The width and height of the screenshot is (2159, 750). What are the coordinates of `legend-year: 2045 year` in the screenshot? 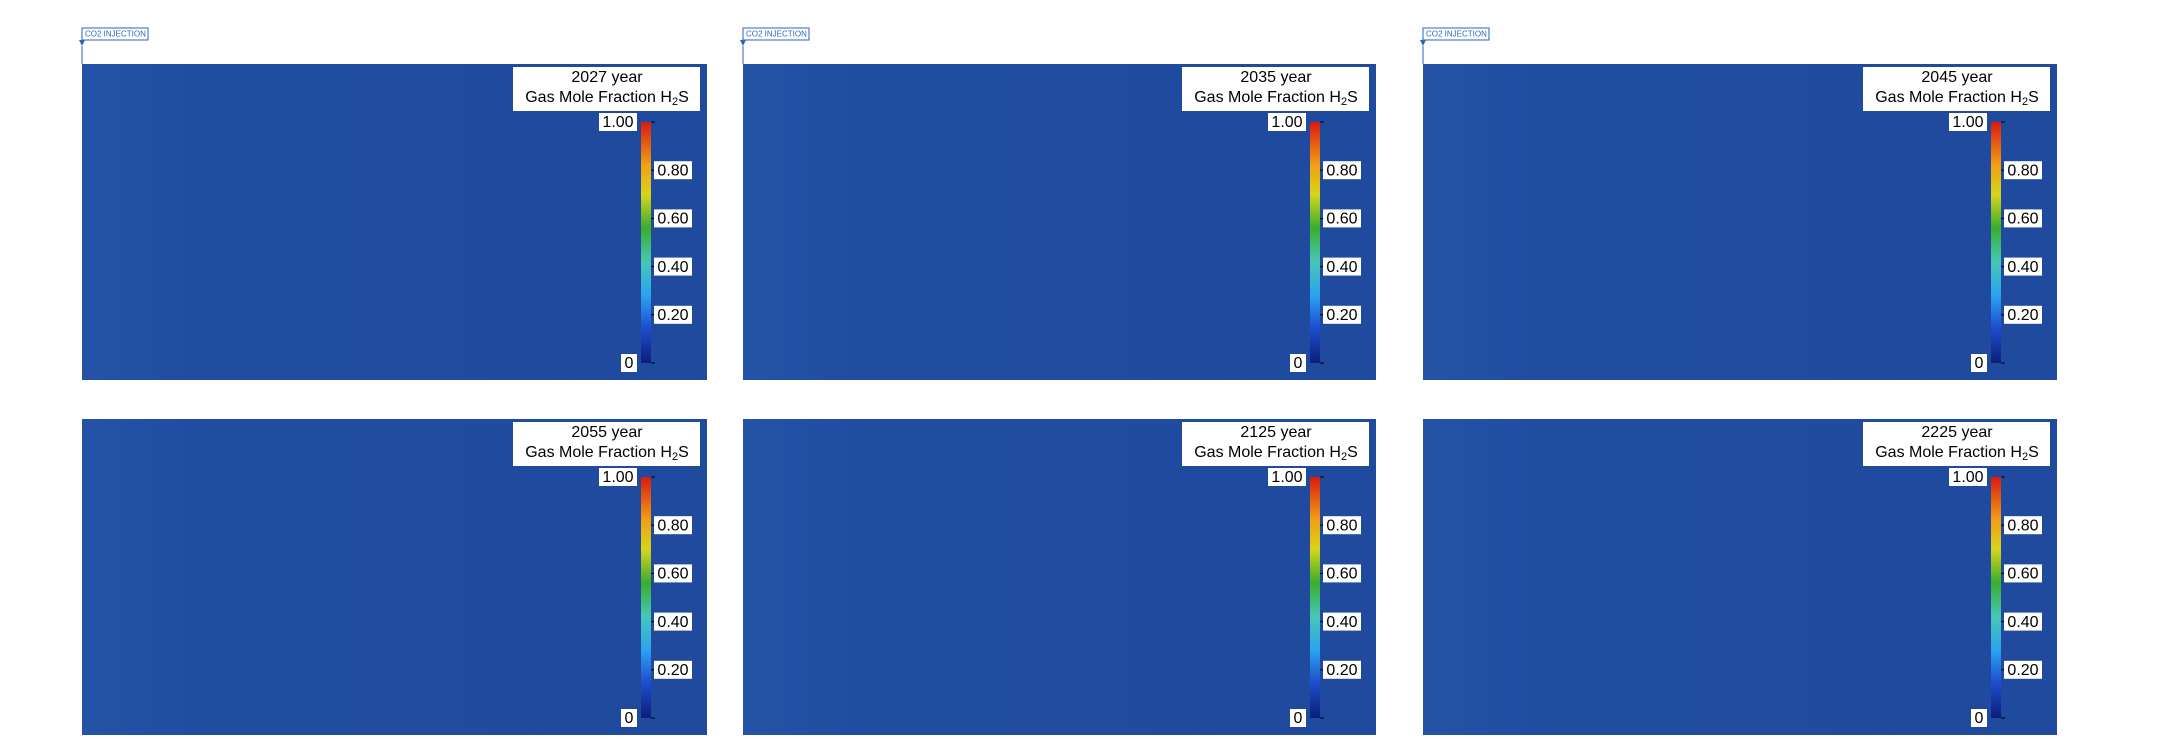 It's located at (1957, 77).